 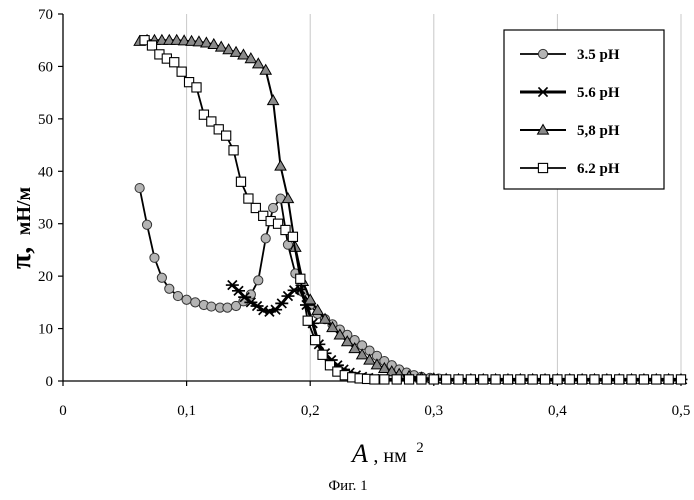 I want to click on x-axis-unit: , нм, so click(x=390, y=456).